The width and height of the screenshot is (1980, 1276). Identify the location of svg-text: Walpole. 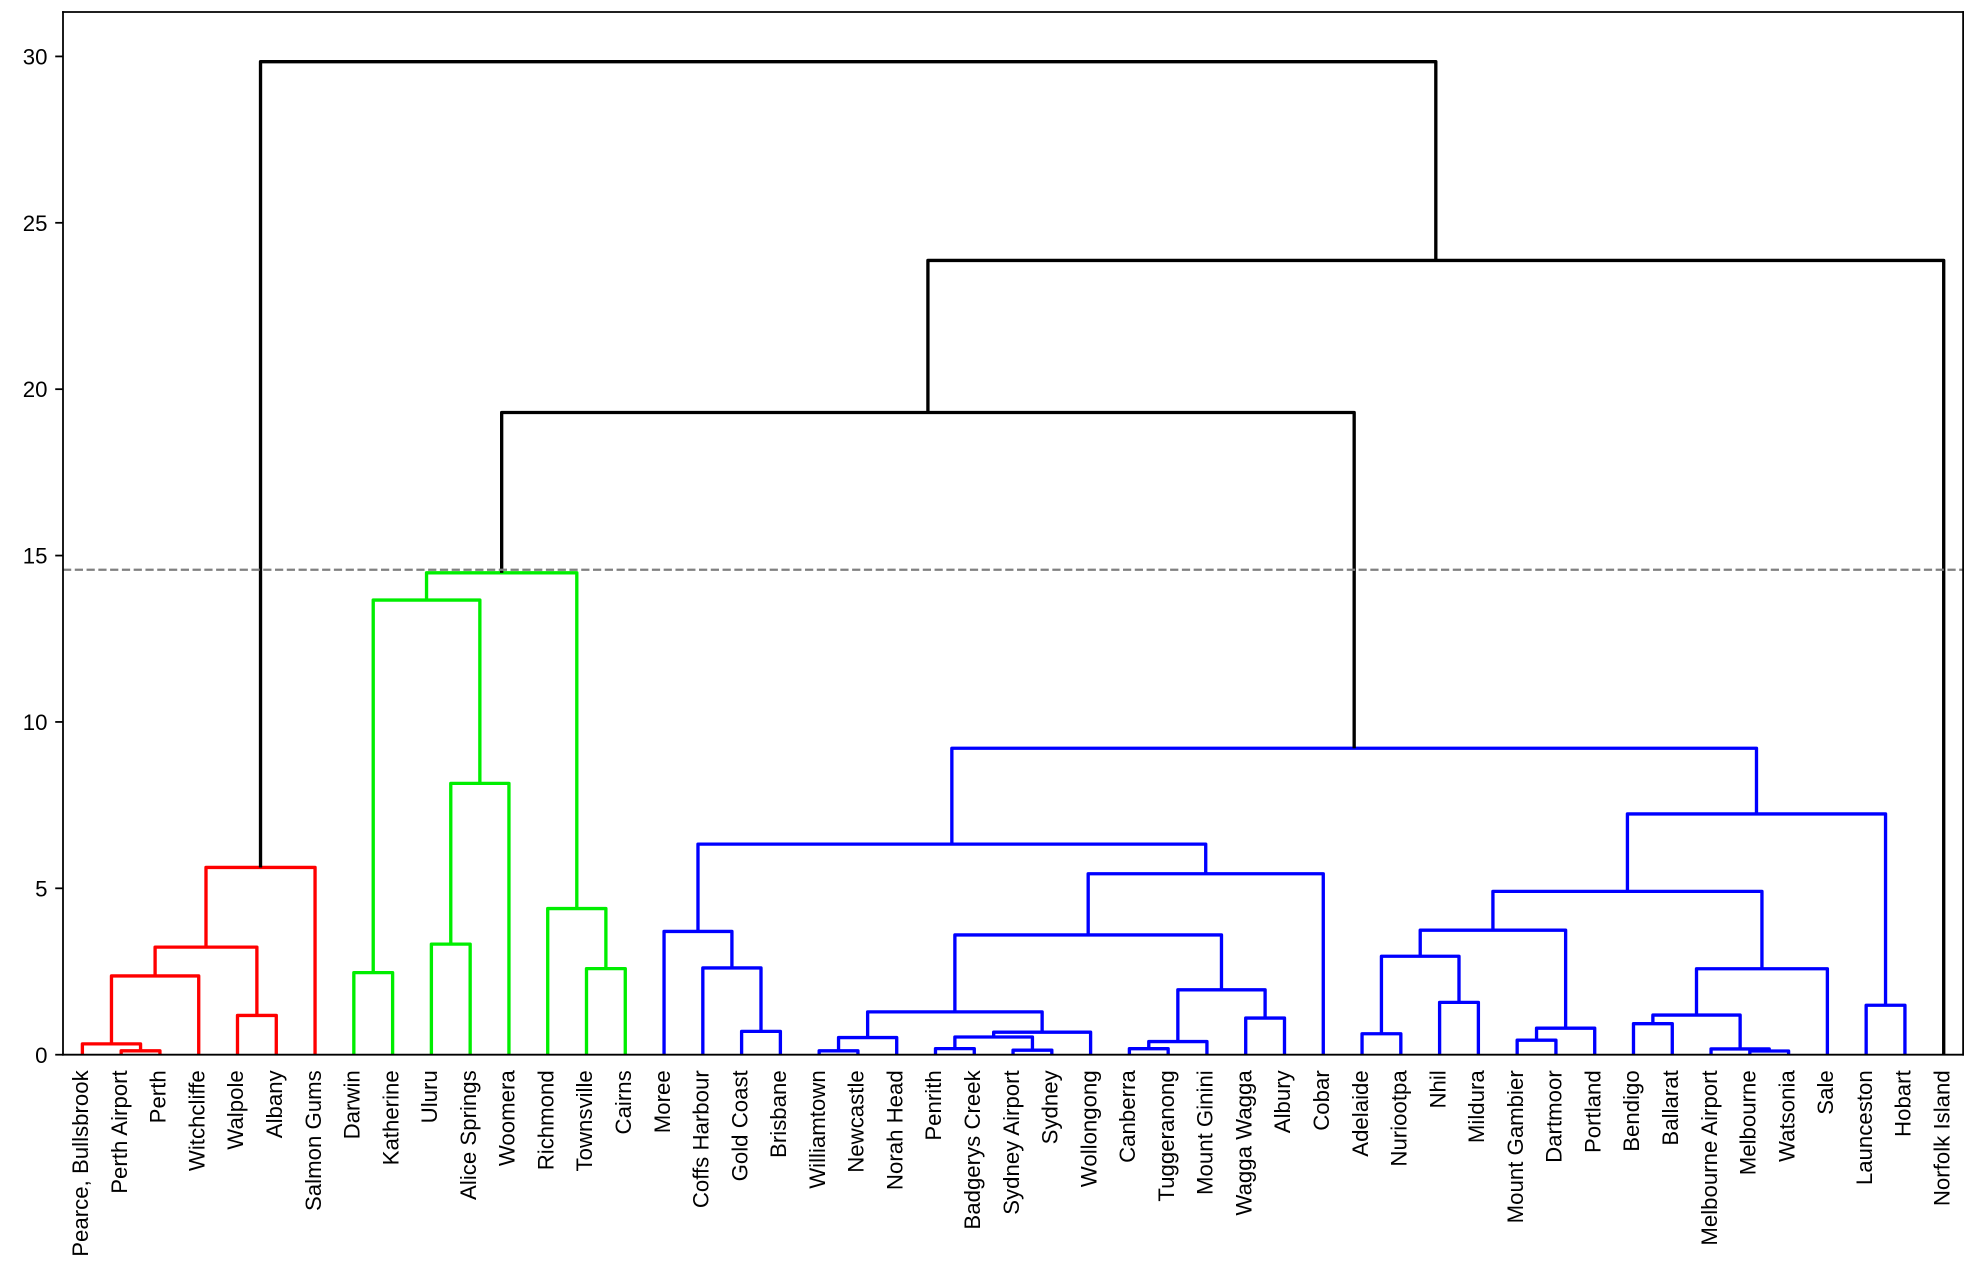
(235, 1109).